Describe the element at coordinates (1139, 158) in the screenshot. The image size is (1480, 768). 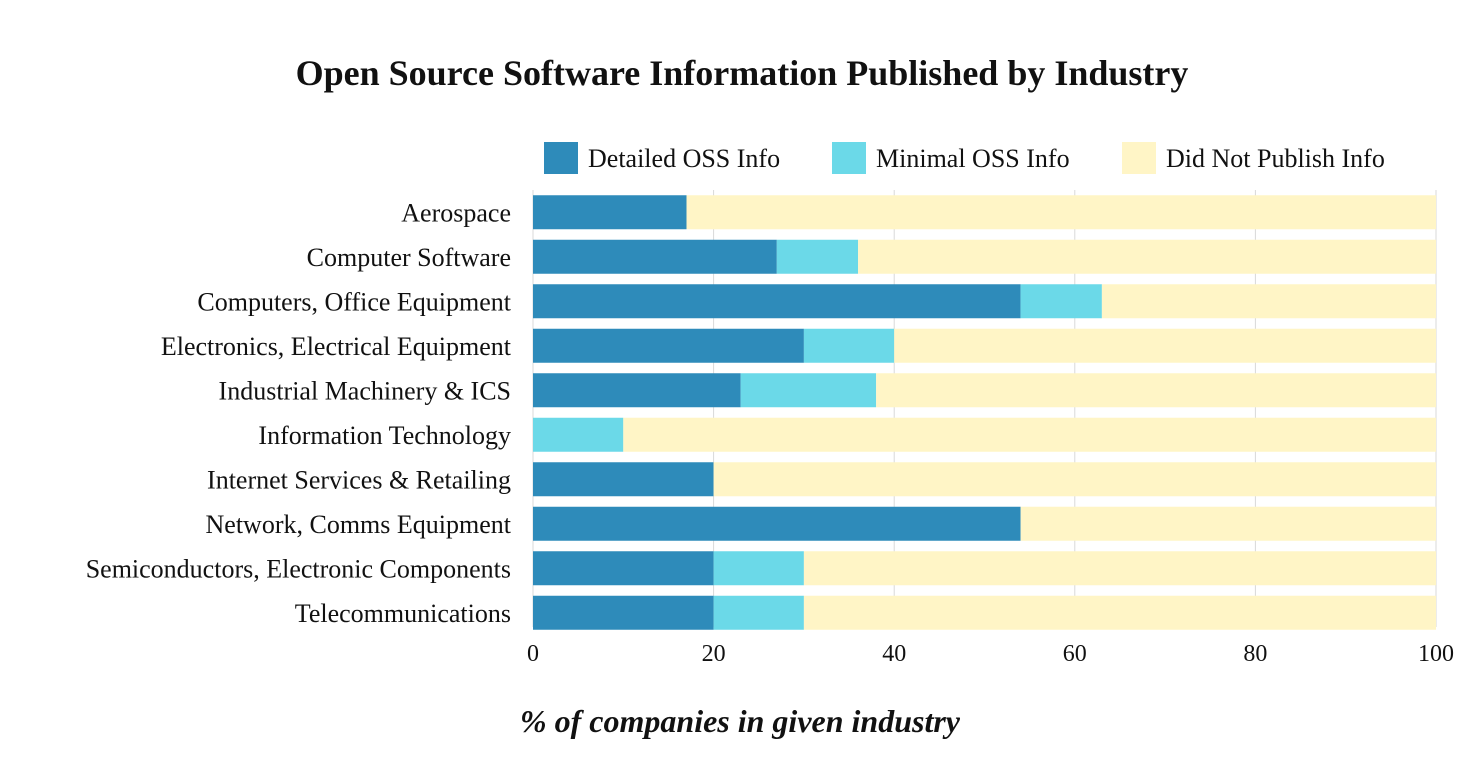
I see `legend-swatch-did-not-publish-info` at that location.